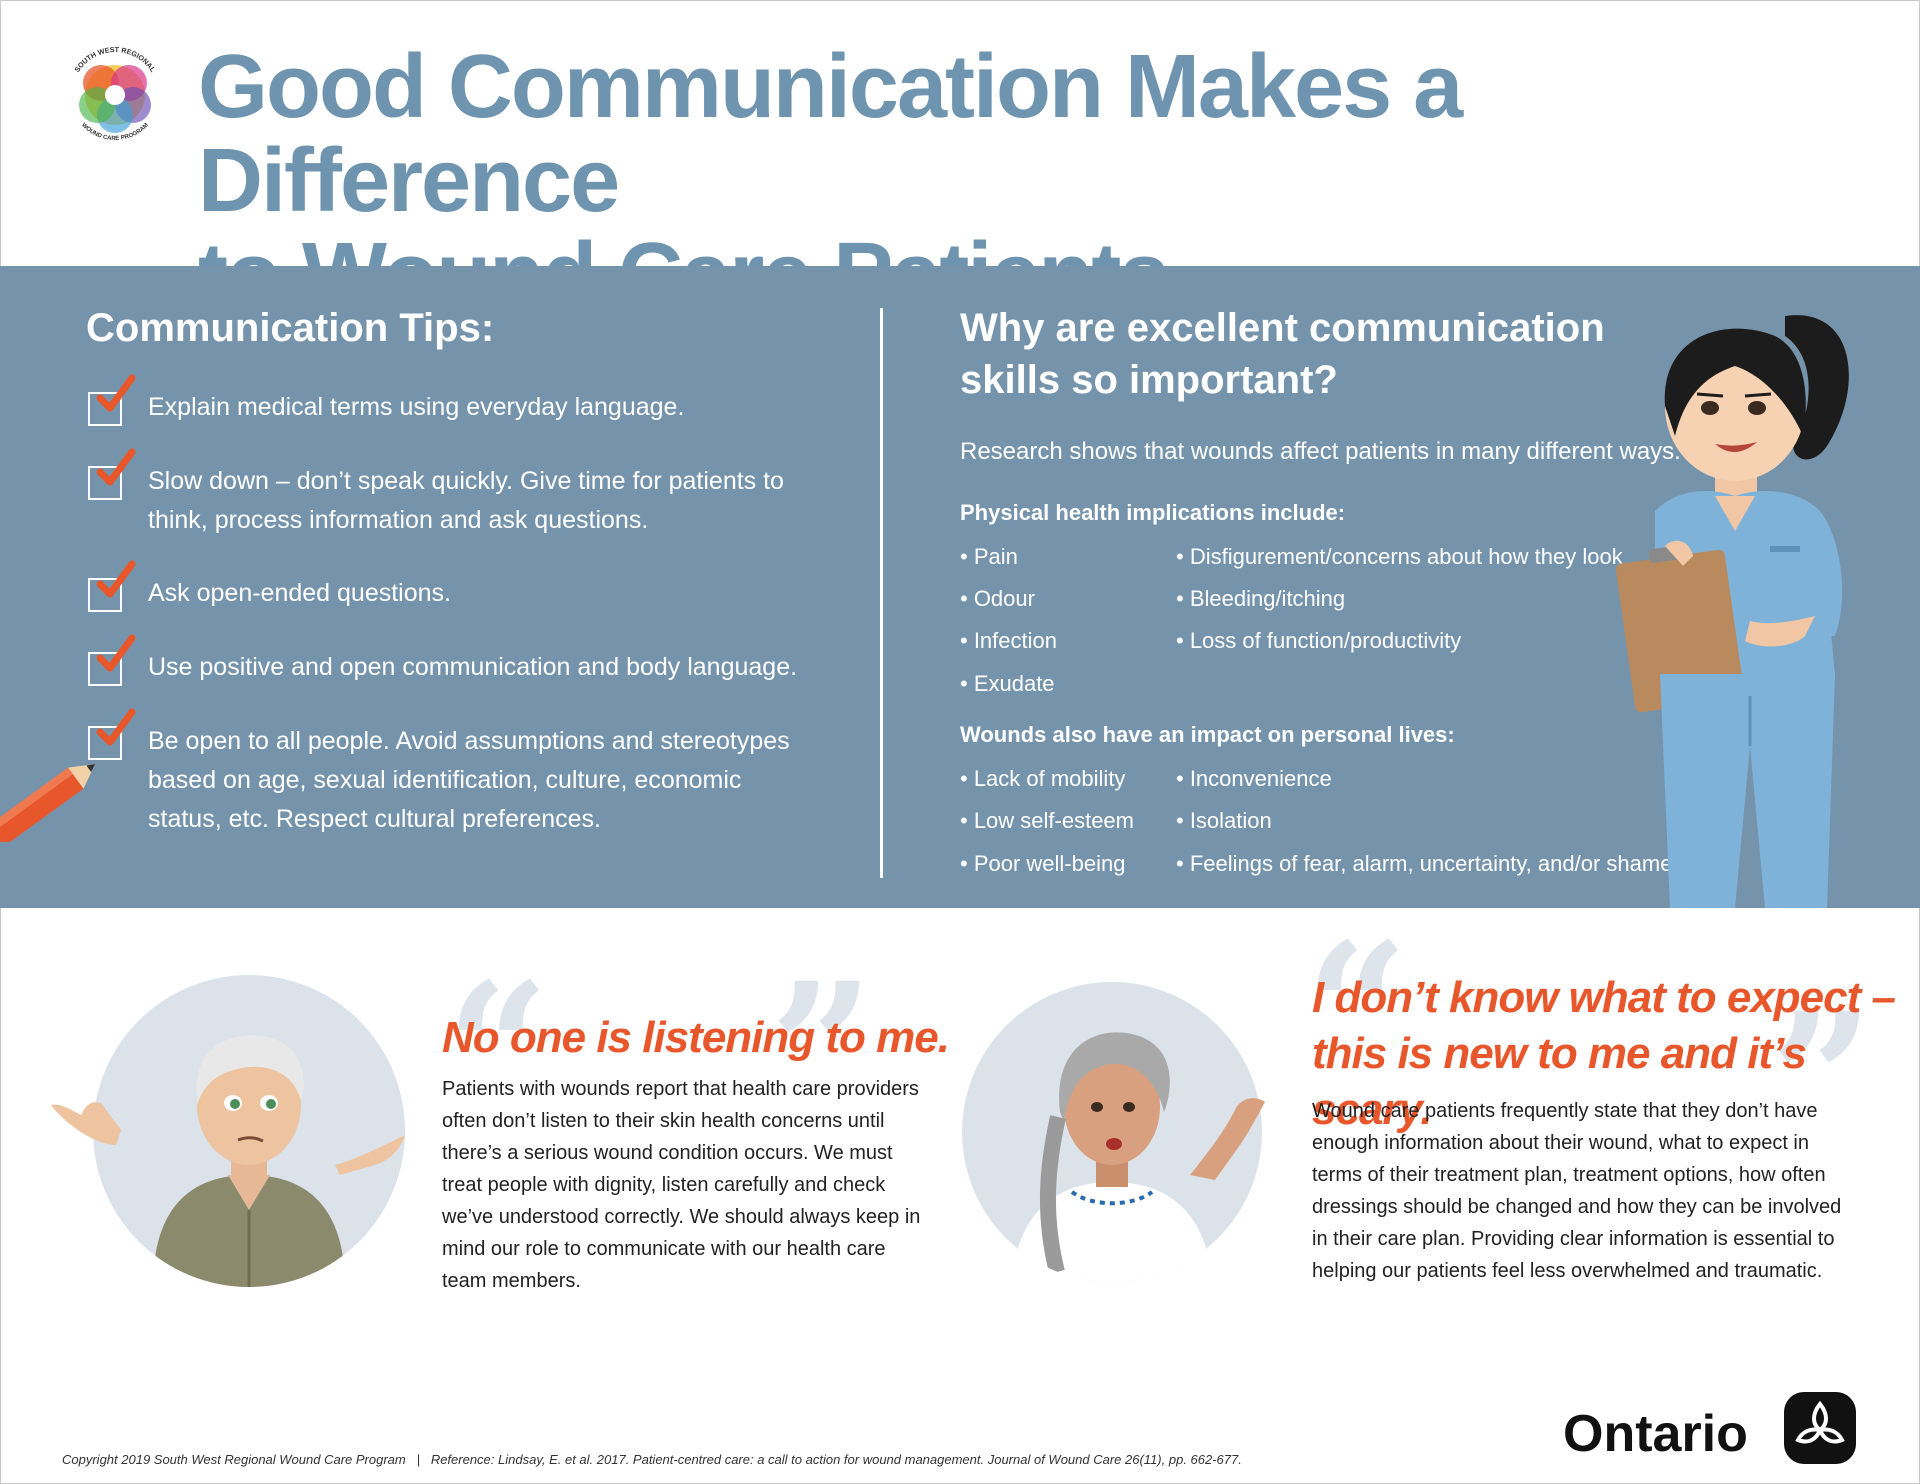 Image resolution: width=1920 pixels, height=1484 pixels. I want to click on pencil-icon, so click(48, 803).